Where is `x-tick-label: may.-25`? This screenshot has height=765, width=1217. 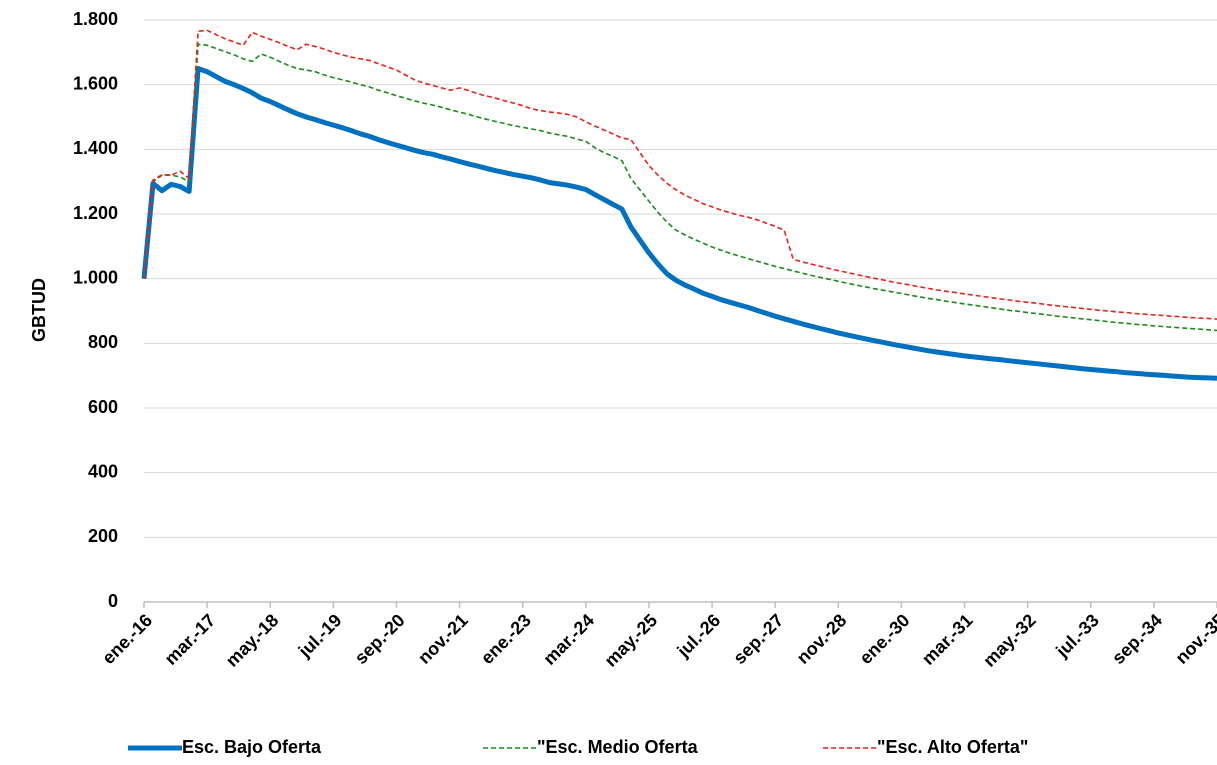 x-tick-label: may.-25 is located at coordinates (631, 640).